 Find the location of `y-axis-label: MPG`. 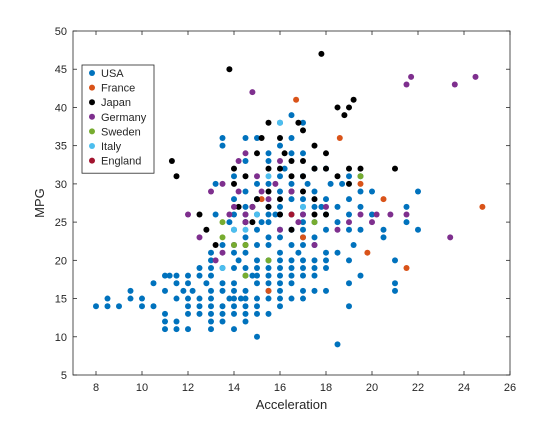

y-axis-label: MPG is located at coordinates (39, 203).